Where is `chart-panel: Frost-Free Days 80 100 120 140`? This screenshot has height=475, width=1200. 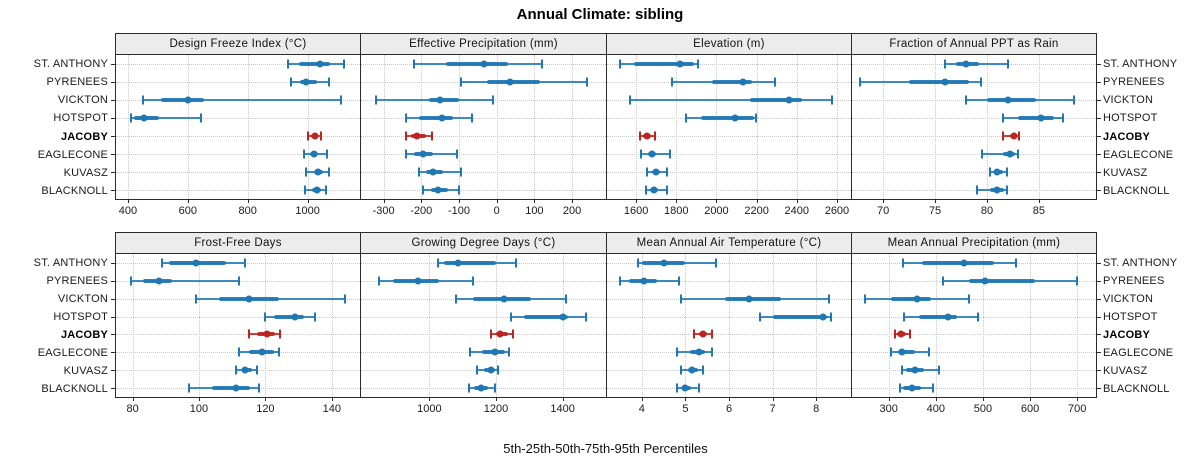 chart-panel: Frost-Free Days 80 100 120 140 is located at coordinates (236, 323).